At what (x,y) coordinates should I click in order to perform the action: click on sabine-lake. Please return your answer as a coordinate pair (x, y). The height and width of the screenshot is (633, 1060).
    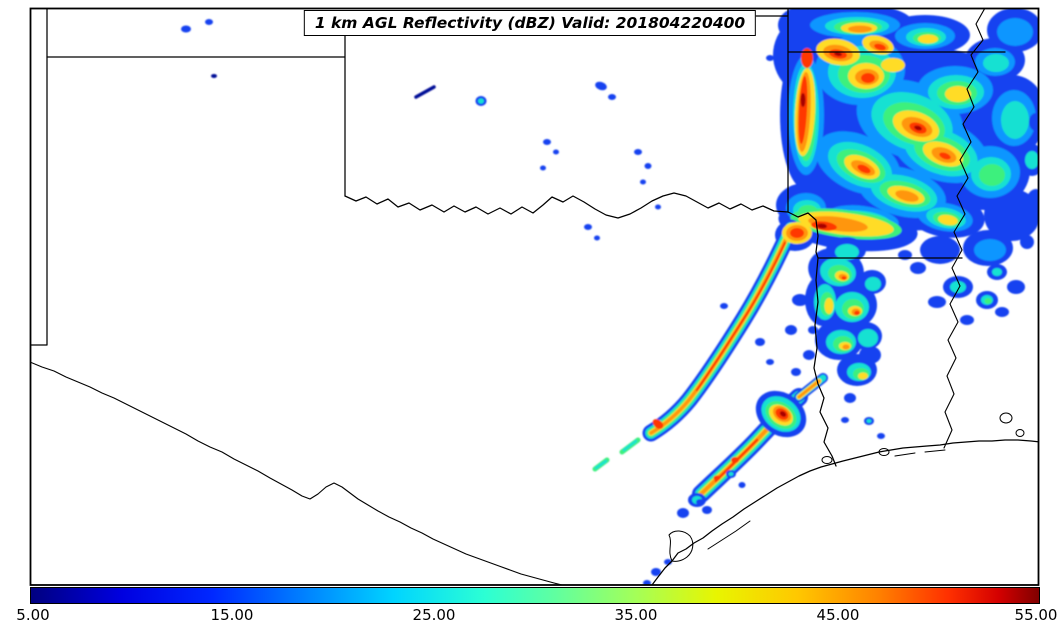
    Looking at the image, I should click on (827, 460).